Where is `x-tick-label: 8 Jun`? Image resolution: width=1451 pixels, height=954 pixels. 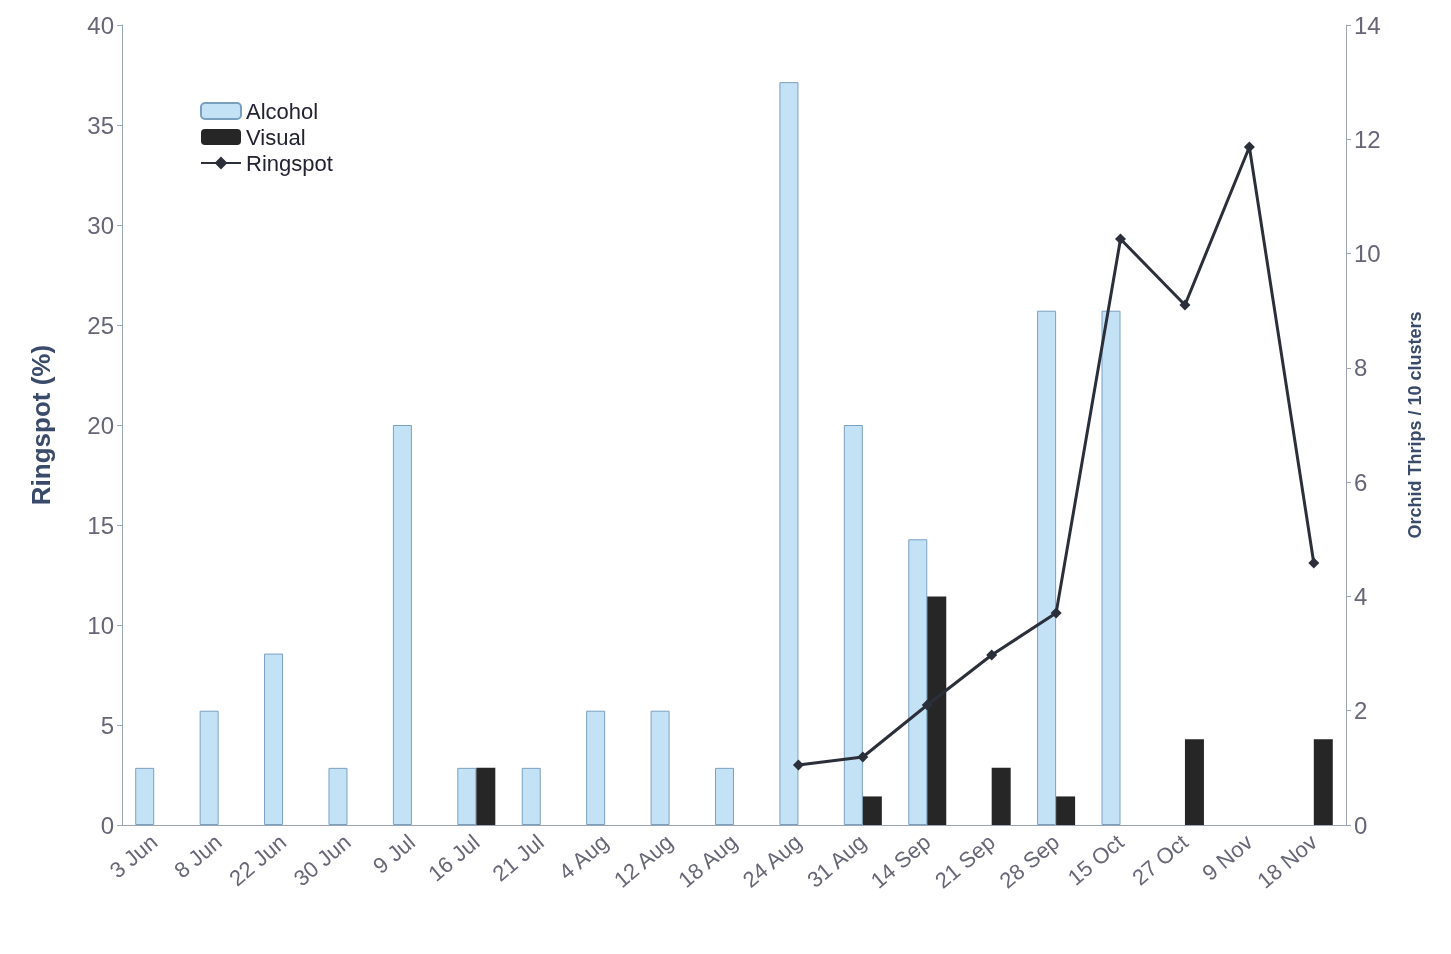 x-tick-label: 8 Jun is located at coordinates (198, 856).